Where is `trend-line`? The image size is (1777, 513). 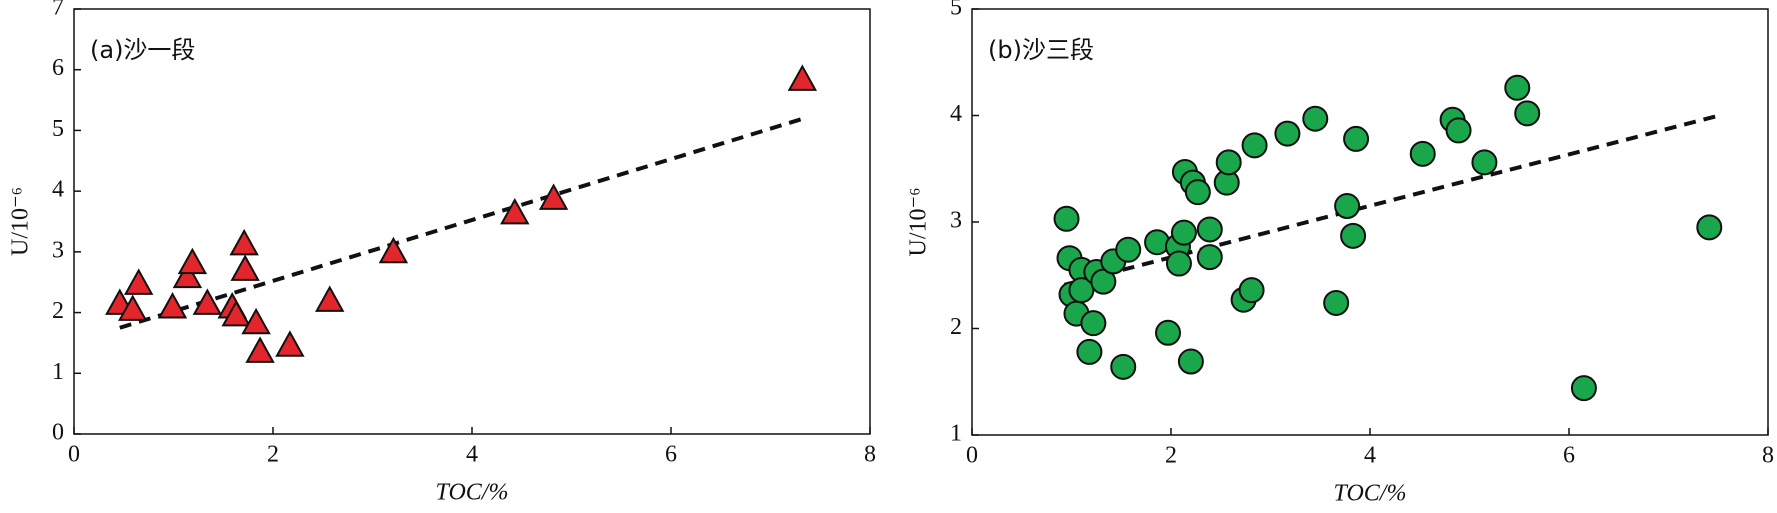
trend-line is located at coordinates (1390, 200).